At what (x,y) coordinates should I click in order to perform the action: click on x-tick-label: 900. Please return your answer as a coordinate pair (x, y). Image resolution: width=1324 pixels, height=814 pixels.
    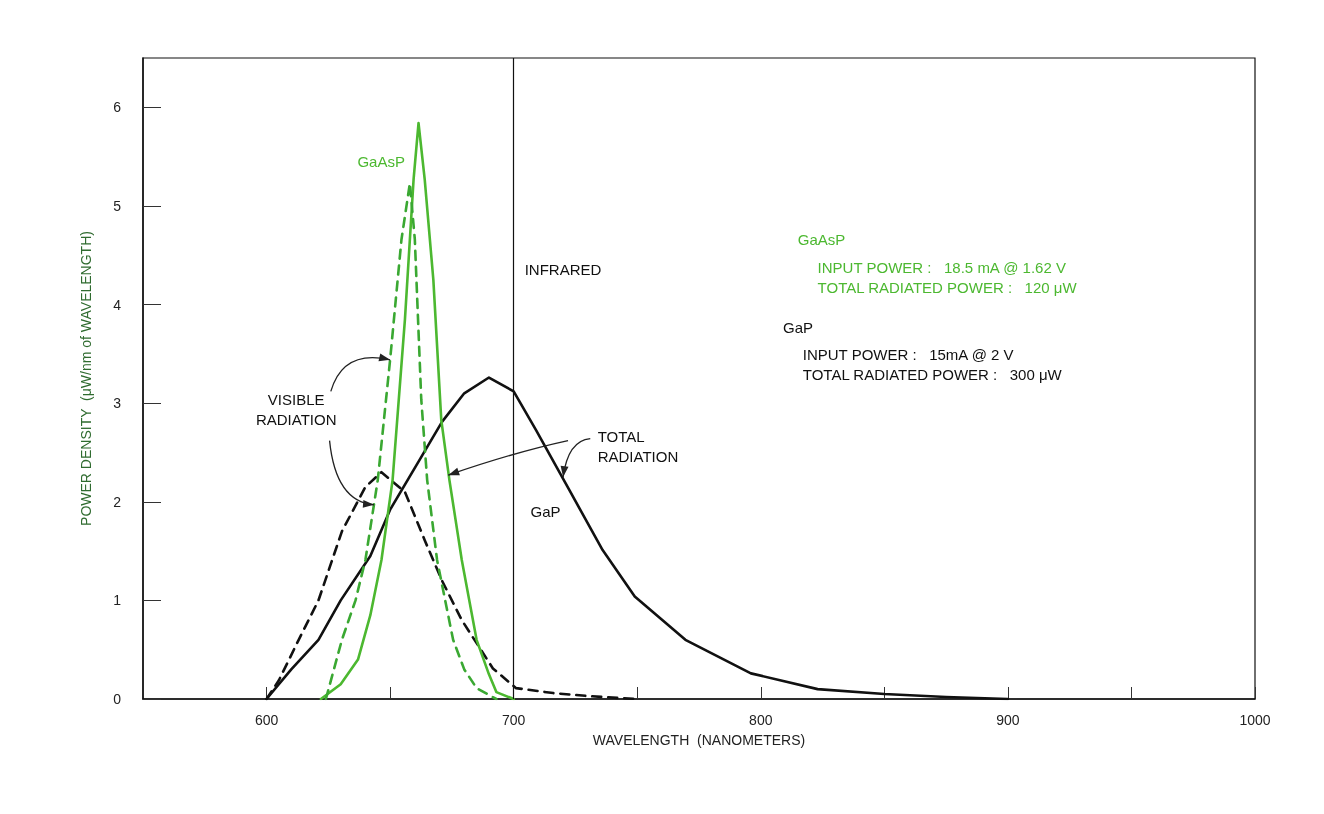
    Looking at the image, I should click on (1008, 720).